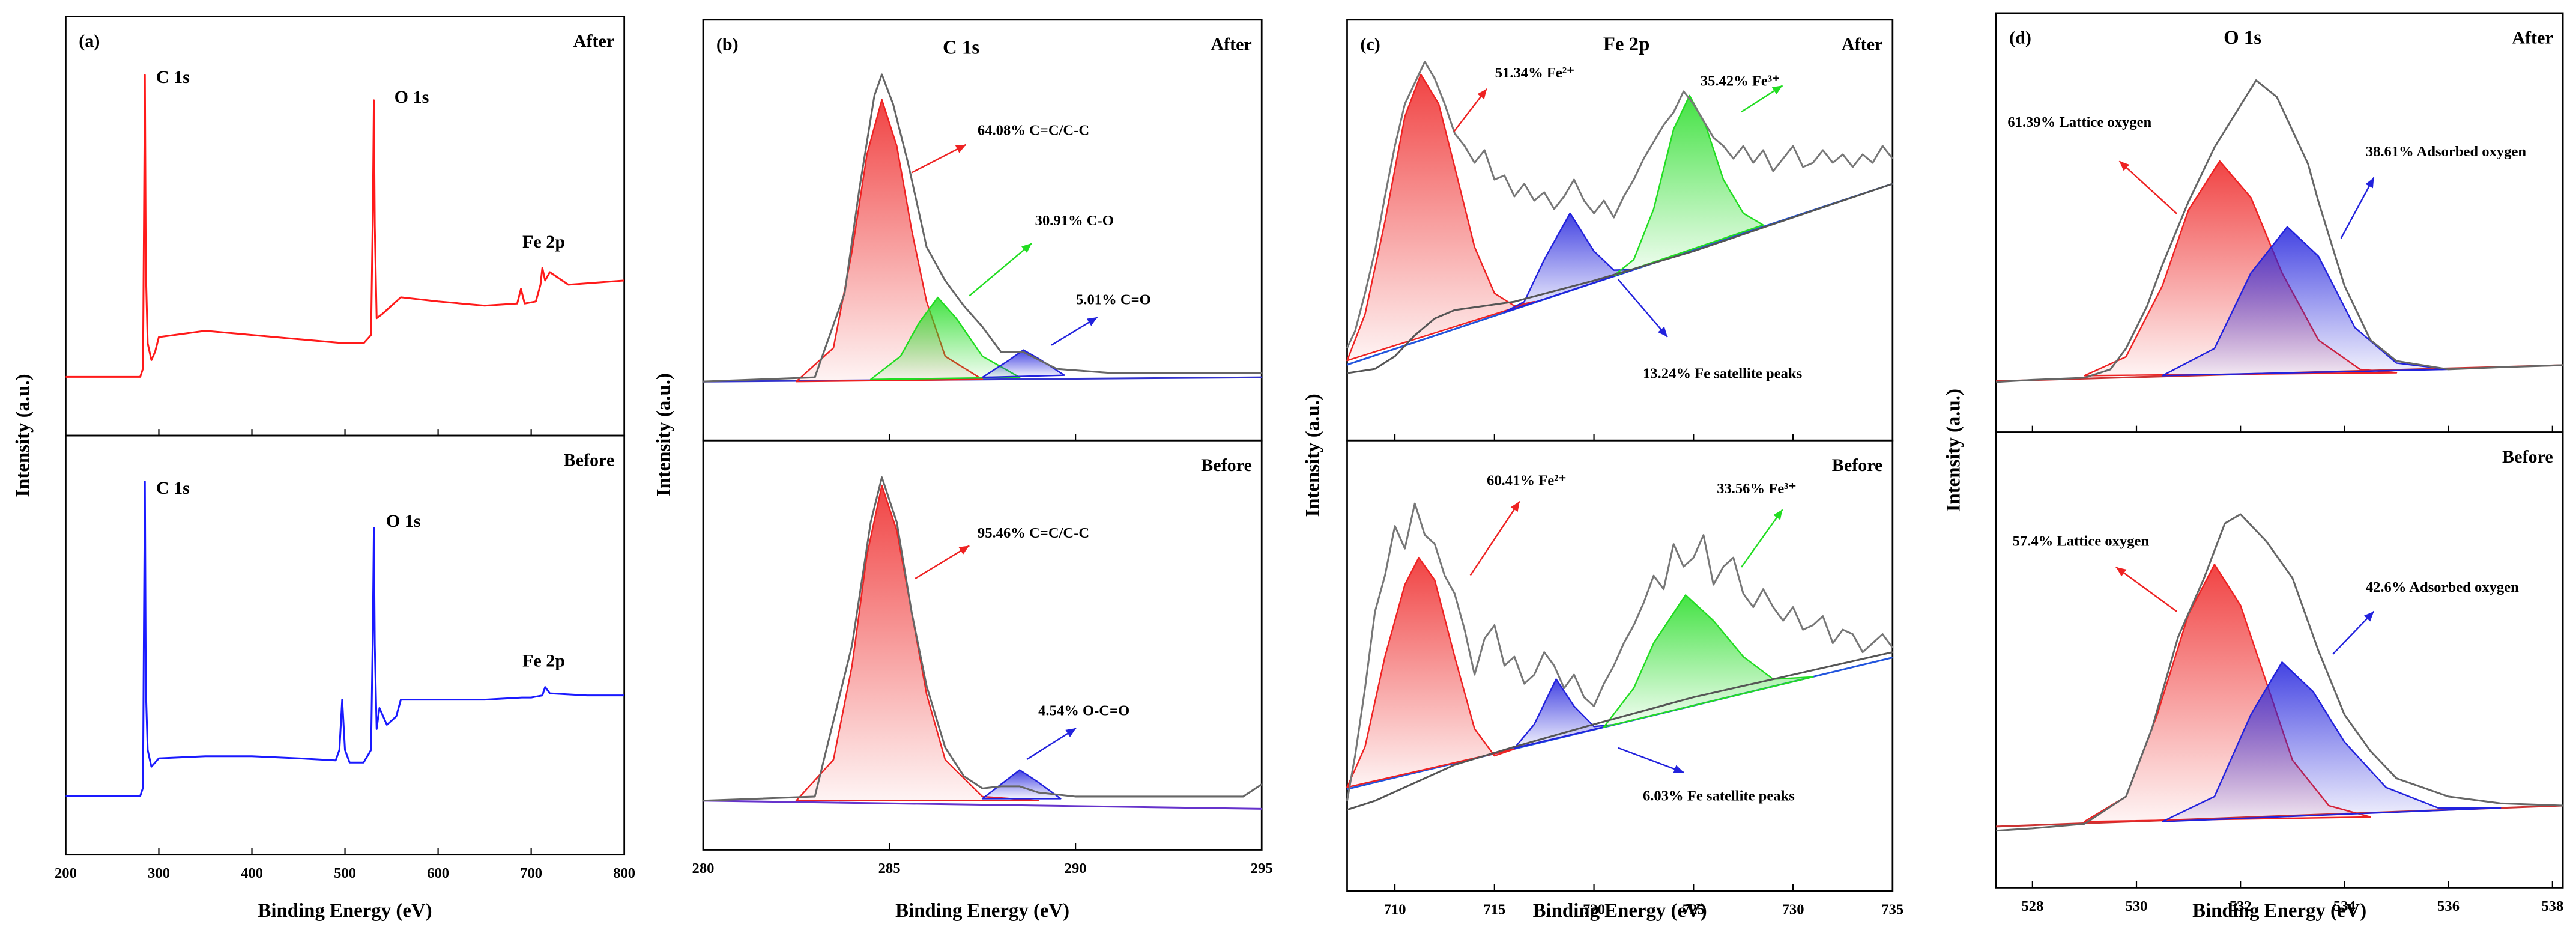  I want to click on annotation: 64.08% C=C/C-C, so click(1033, 131).